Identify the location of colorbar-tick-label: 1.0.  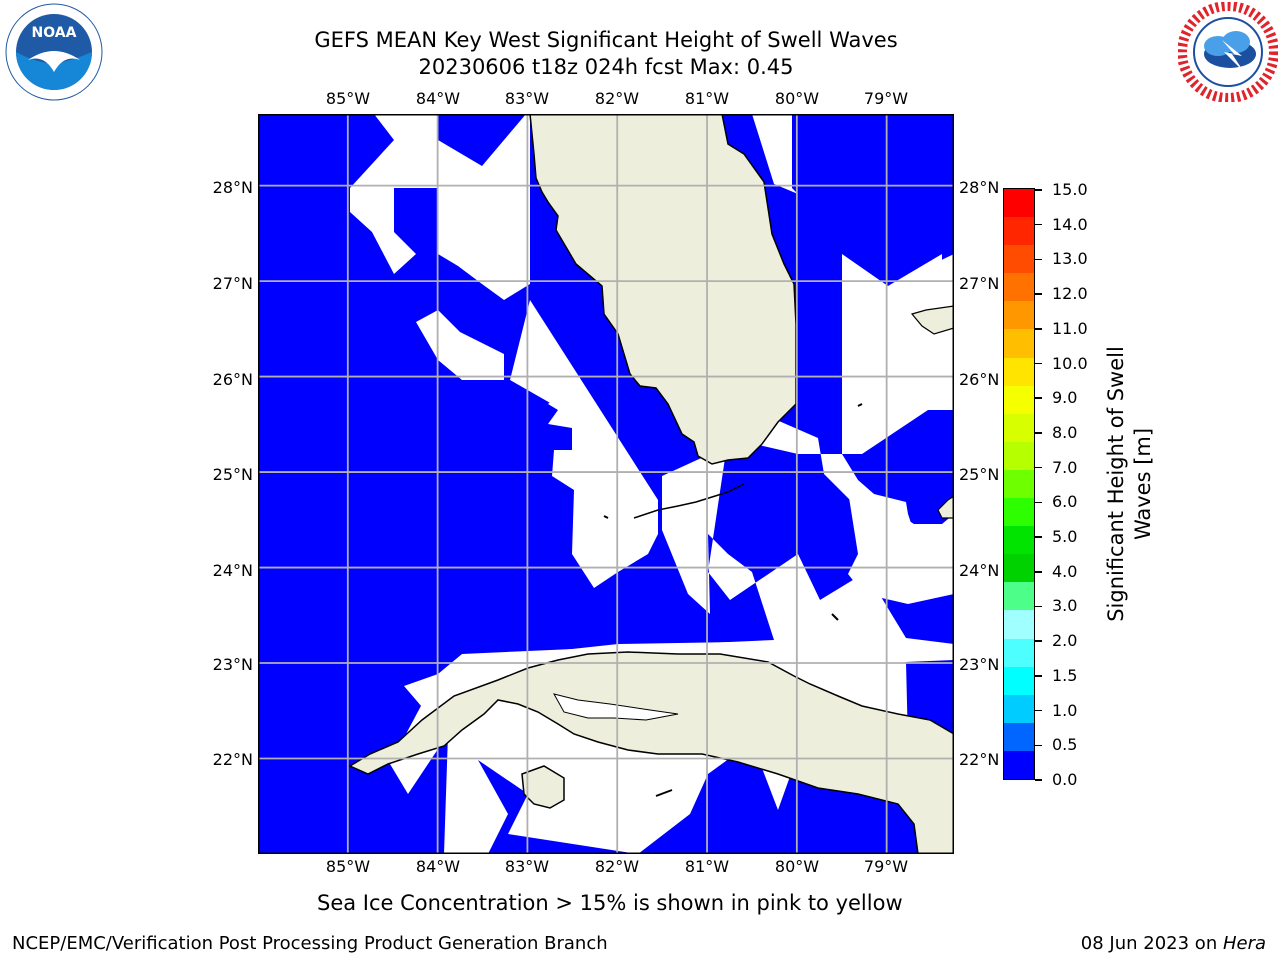
(1065, 710).